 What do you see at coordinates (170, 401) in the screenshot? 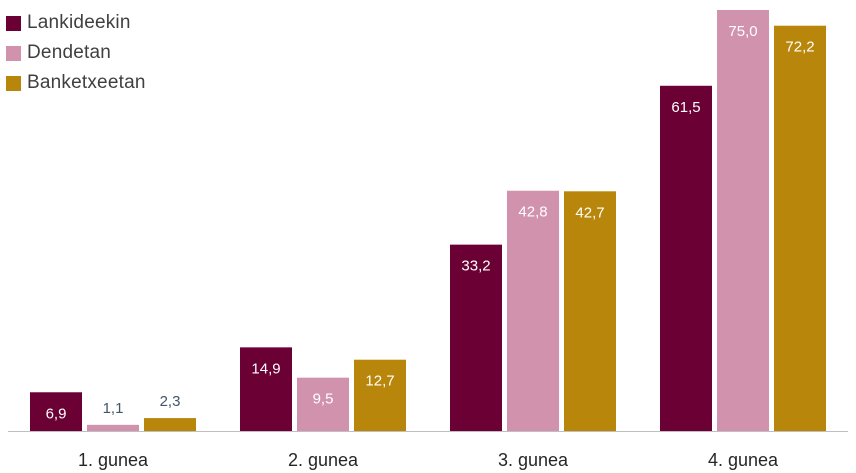
I see `value-label-1-banketxeetan: 2,3` at bounding box center [170, 401].